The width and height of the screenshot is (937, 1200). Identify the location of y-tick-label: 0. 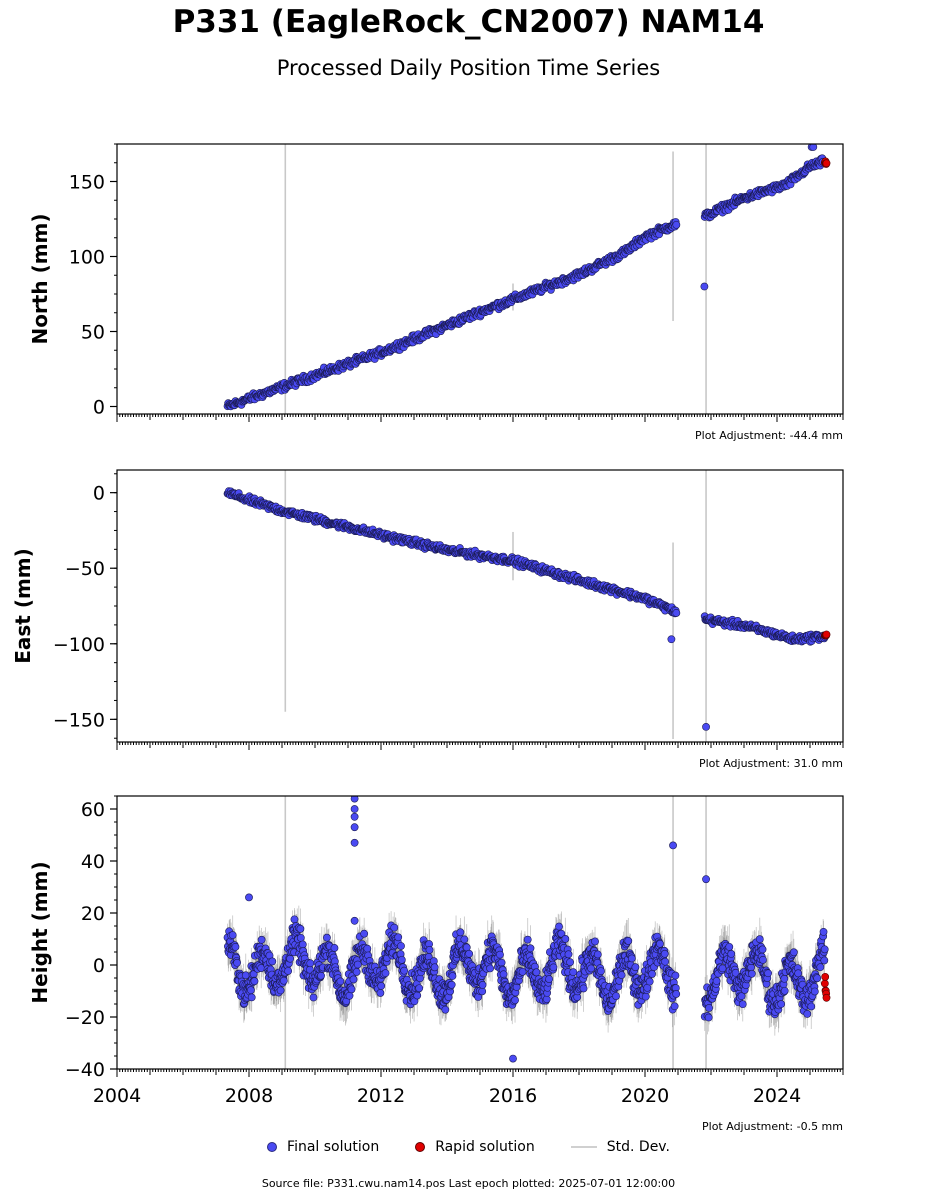
(99, 494).